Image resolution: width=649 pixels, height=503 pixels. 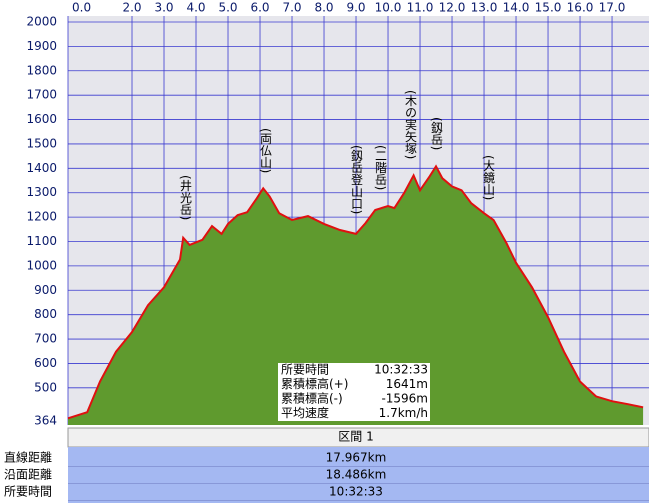 I want to click on x-tick-label: 6.0, so click(x=259, y=8).